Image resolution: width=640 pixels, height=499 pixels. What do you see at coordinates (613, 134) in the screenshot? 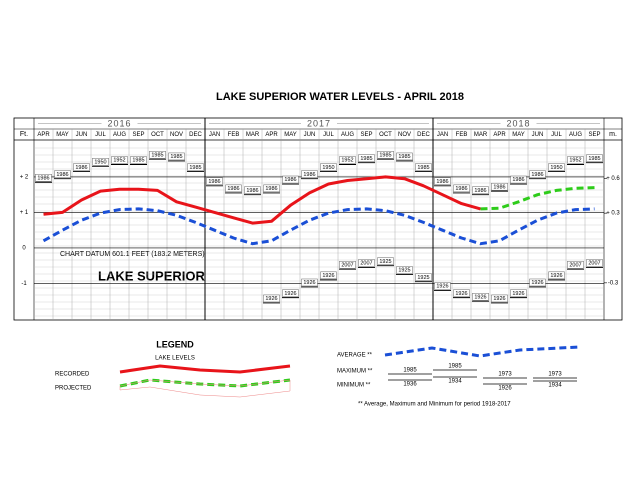
I see `y2-axis-label: m.` at bounding box center [613, 134].